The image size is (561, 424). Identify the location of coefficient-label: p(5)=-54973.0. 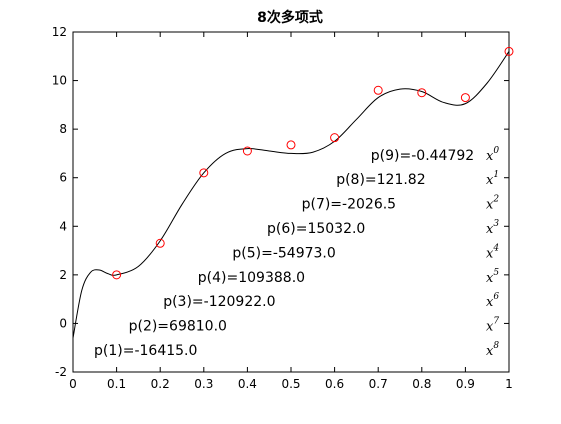
(283, 253).